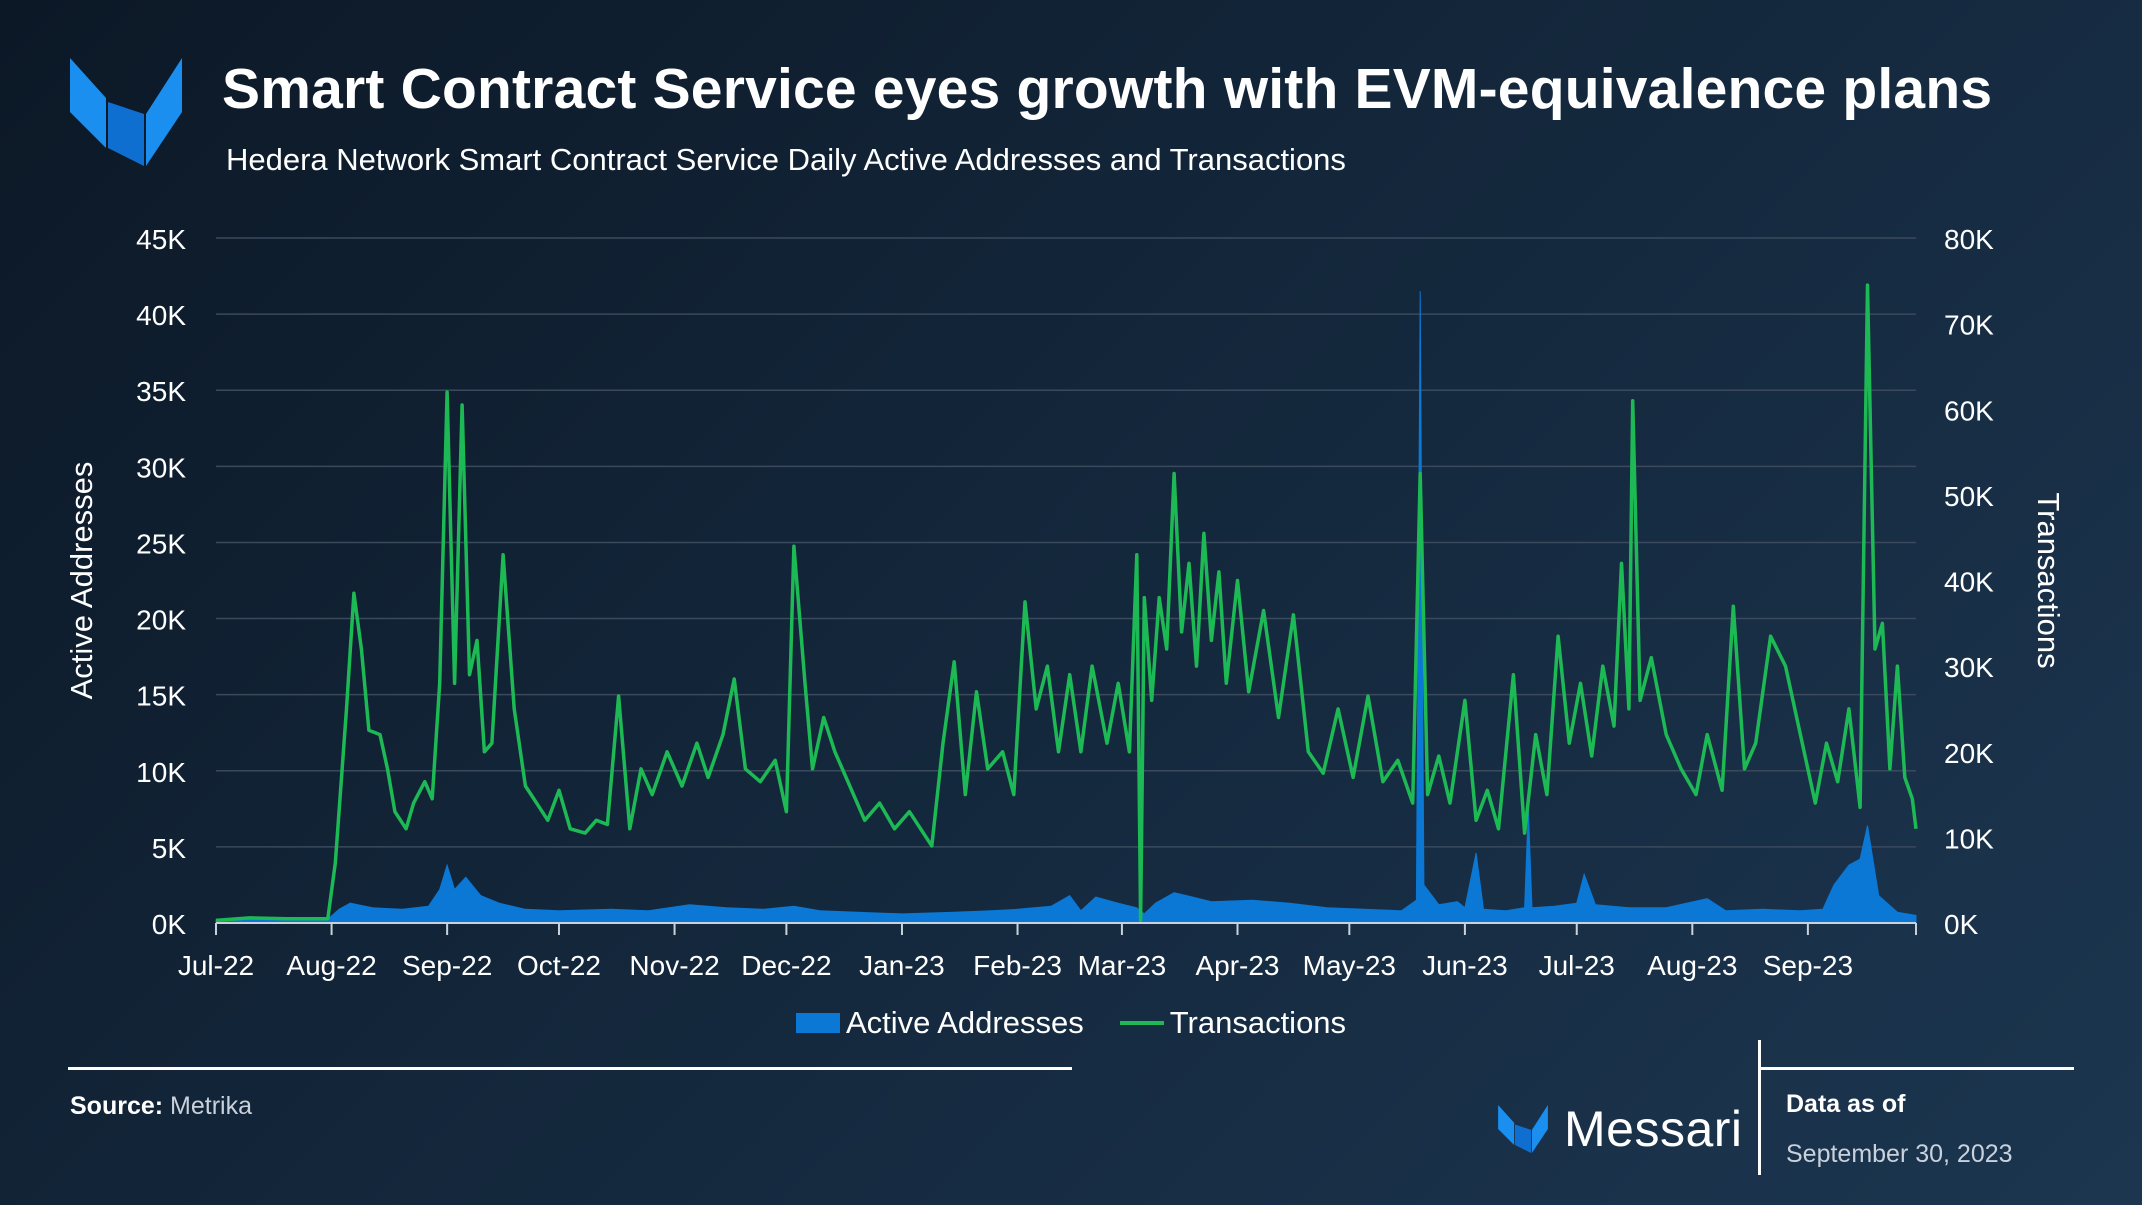 The height and width of the screenshot is (1205, 2142). Describe the element at coordinates (1961, 924) in the screenshot. I see `y-right-tick-label: 0K` at that location.